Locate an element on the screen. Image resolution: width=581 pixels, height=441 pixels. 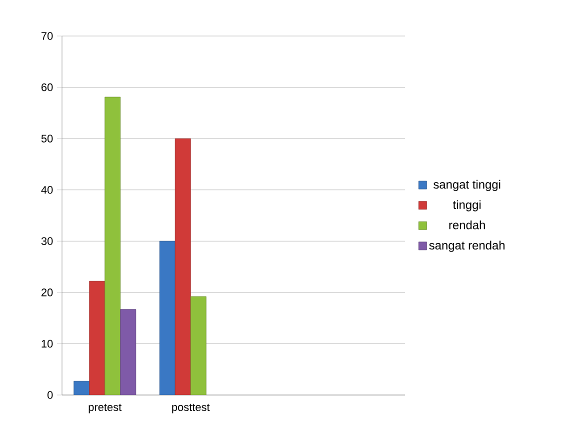
y-tick-label: 10 is located at coordinates (47, 344).